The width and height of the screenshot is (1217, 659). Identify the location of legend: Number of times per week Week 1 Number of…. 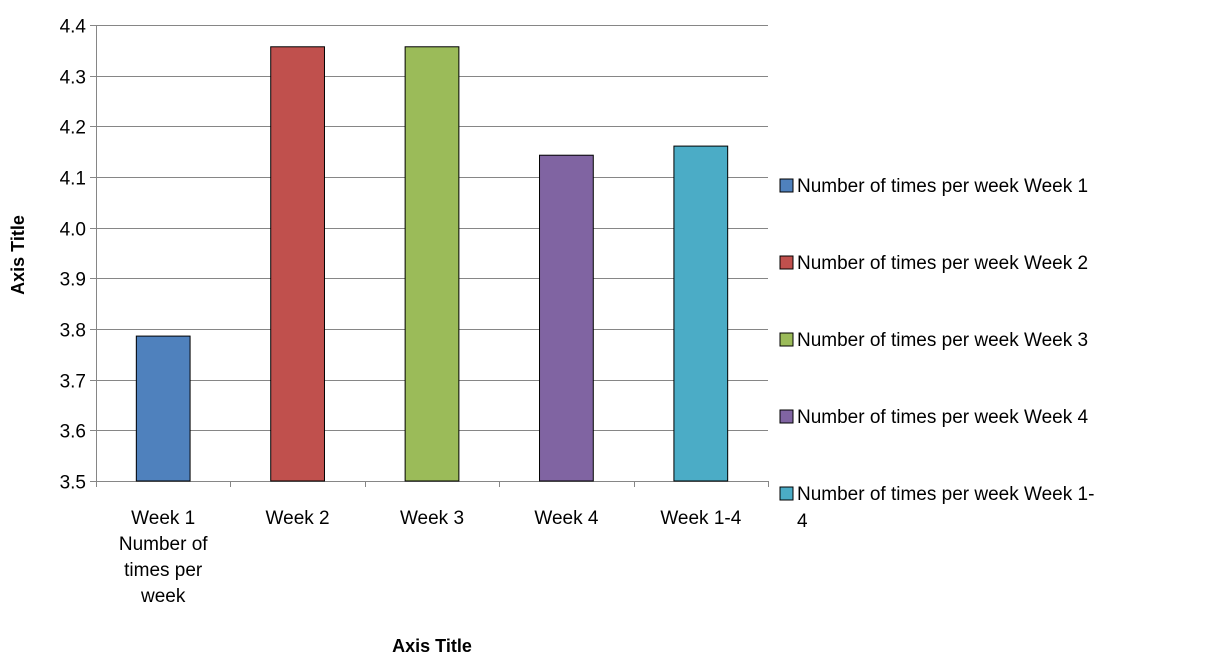
(936, 354).